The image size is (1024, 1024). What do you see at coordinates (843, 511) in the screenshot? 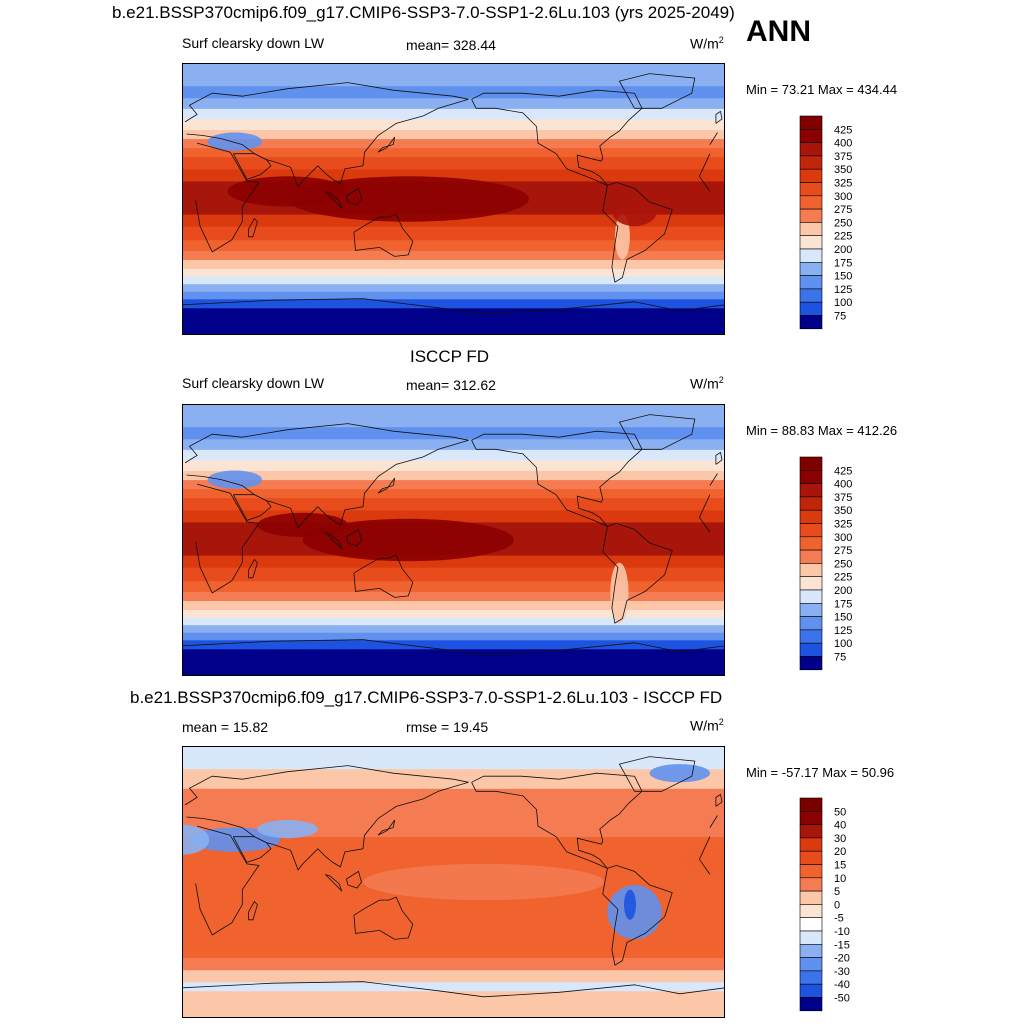
I see `colorbar-tick-label: 350` at bounding box center [843, 511].